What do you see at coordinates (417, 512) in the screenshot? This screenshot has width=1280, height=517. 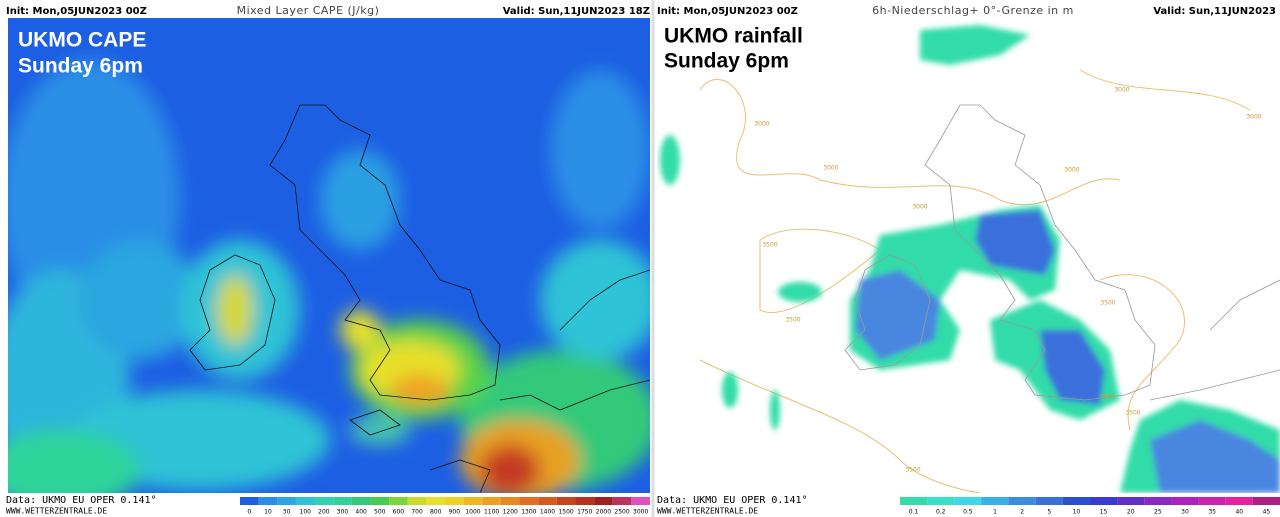 I see `scale-label: 700` at bounding box center [417, 512].